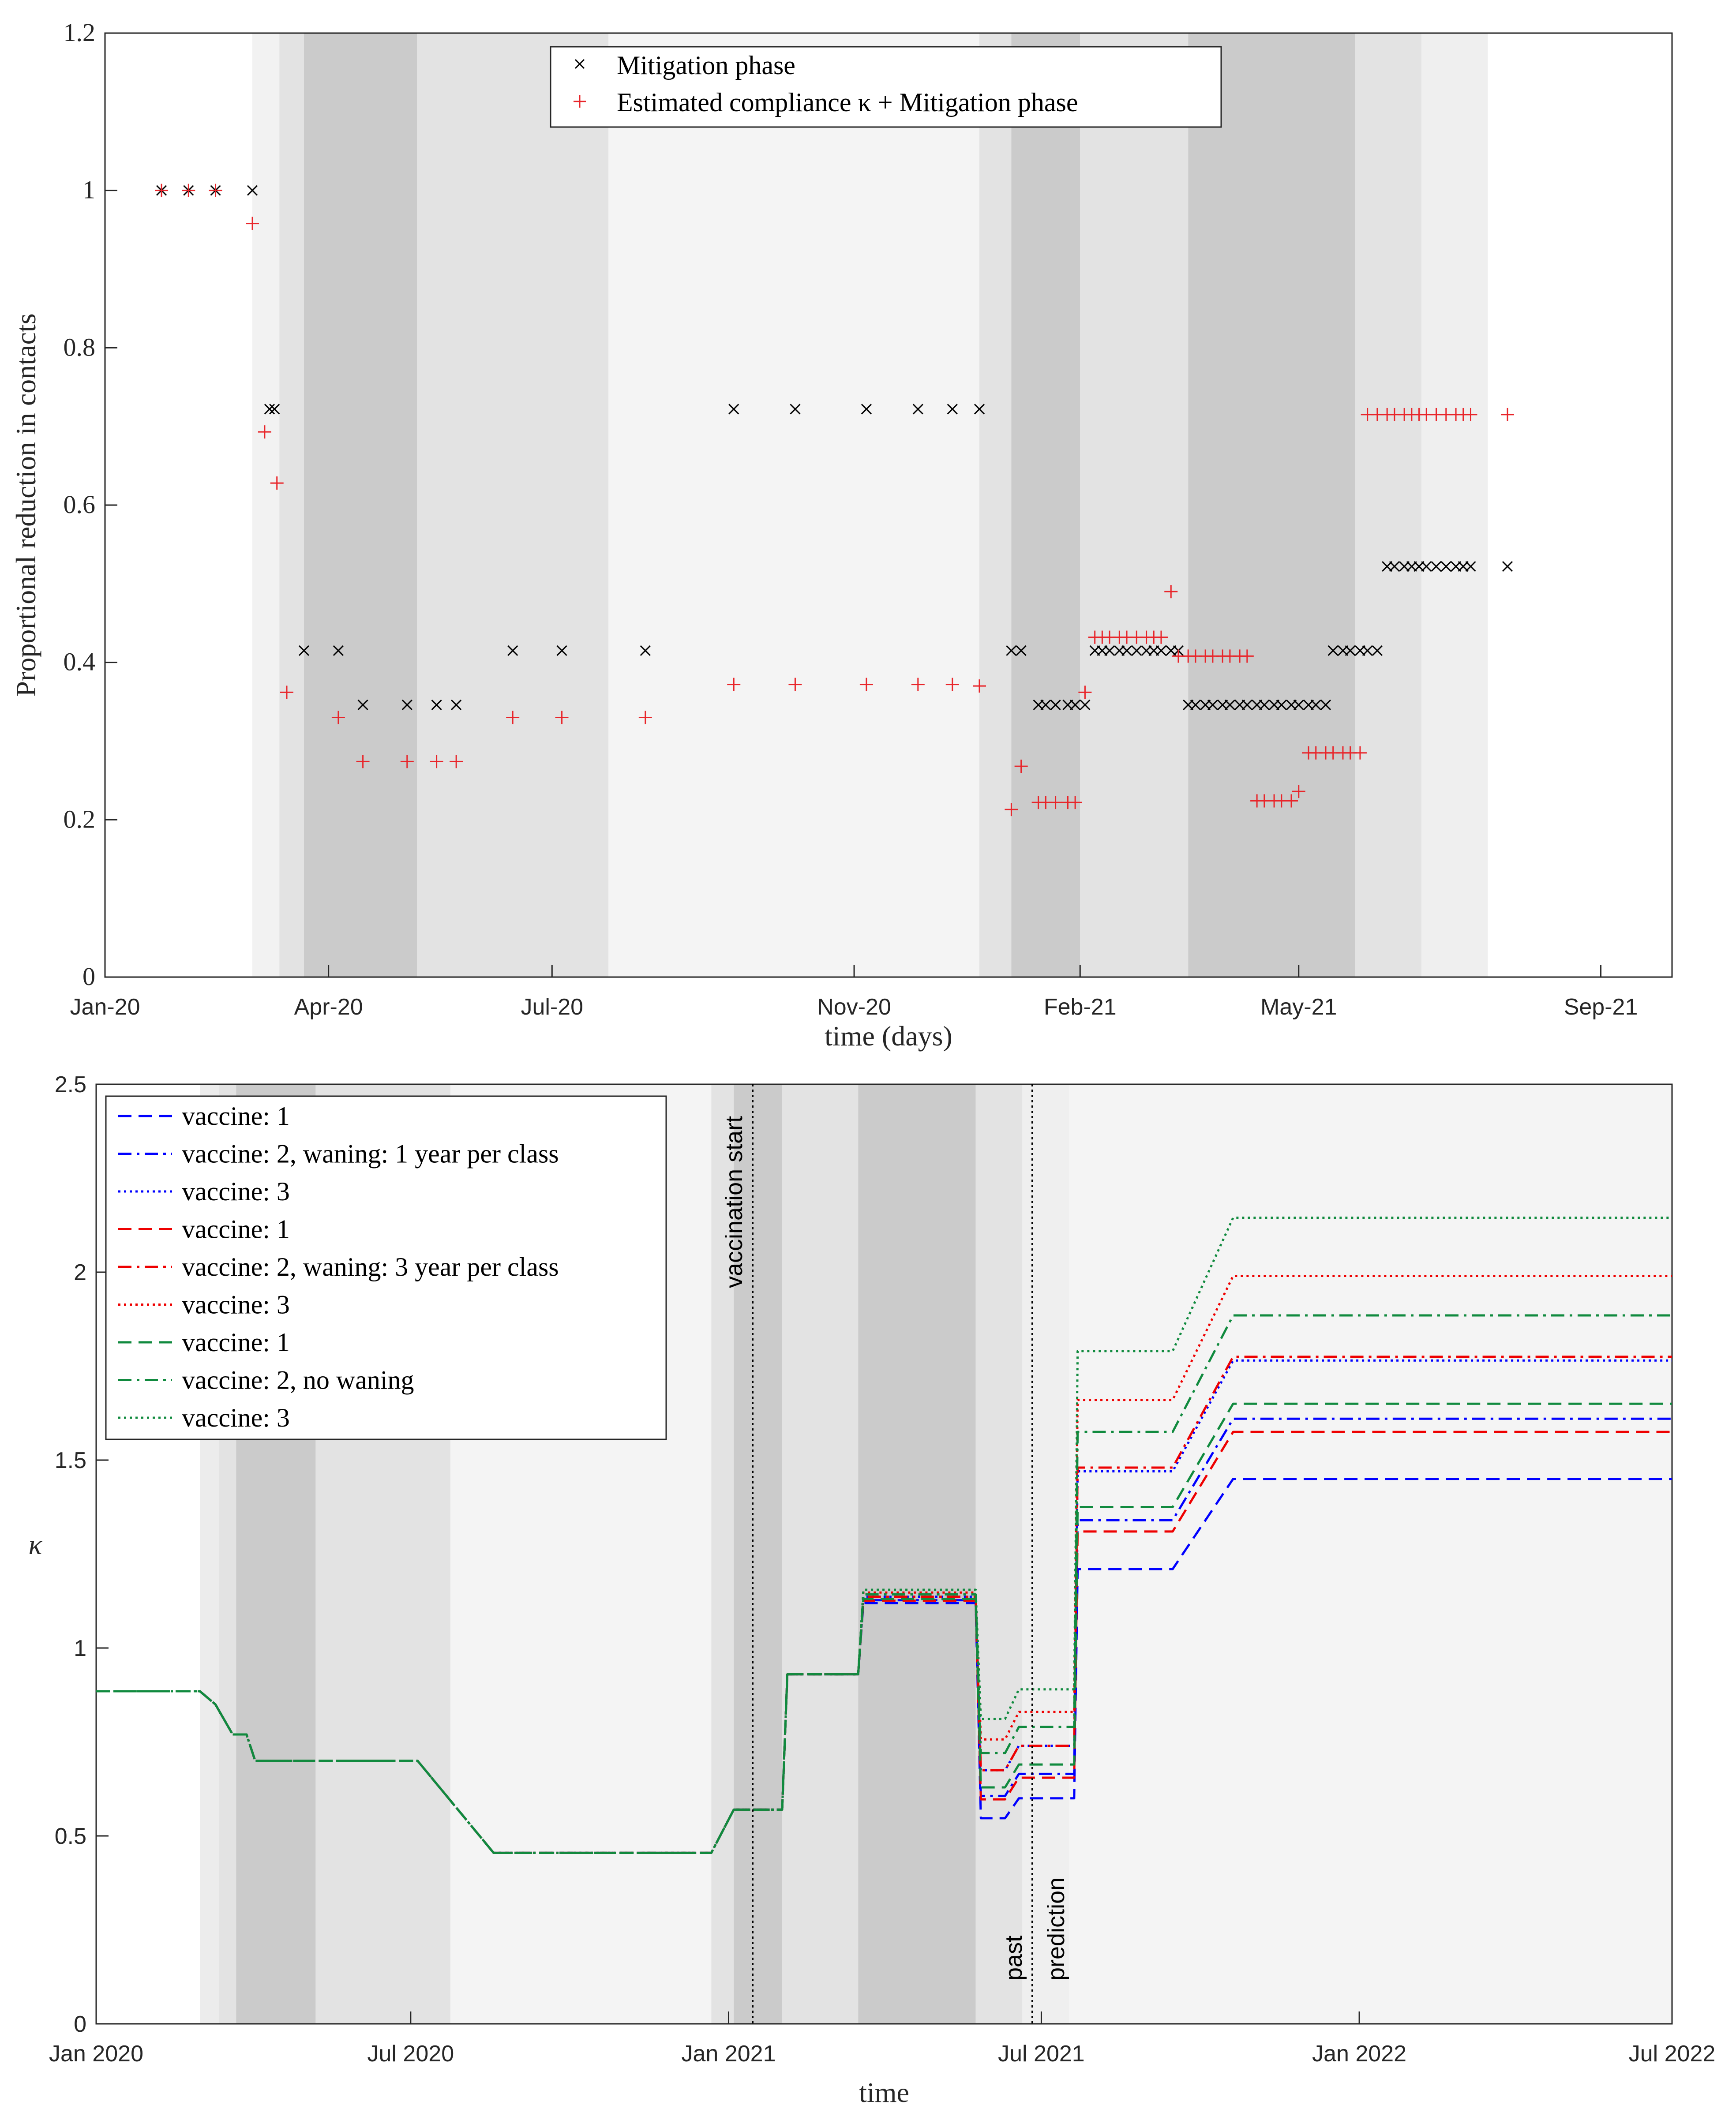  I want to click on x-tick-label: Nov-20, so click(854, 1007).